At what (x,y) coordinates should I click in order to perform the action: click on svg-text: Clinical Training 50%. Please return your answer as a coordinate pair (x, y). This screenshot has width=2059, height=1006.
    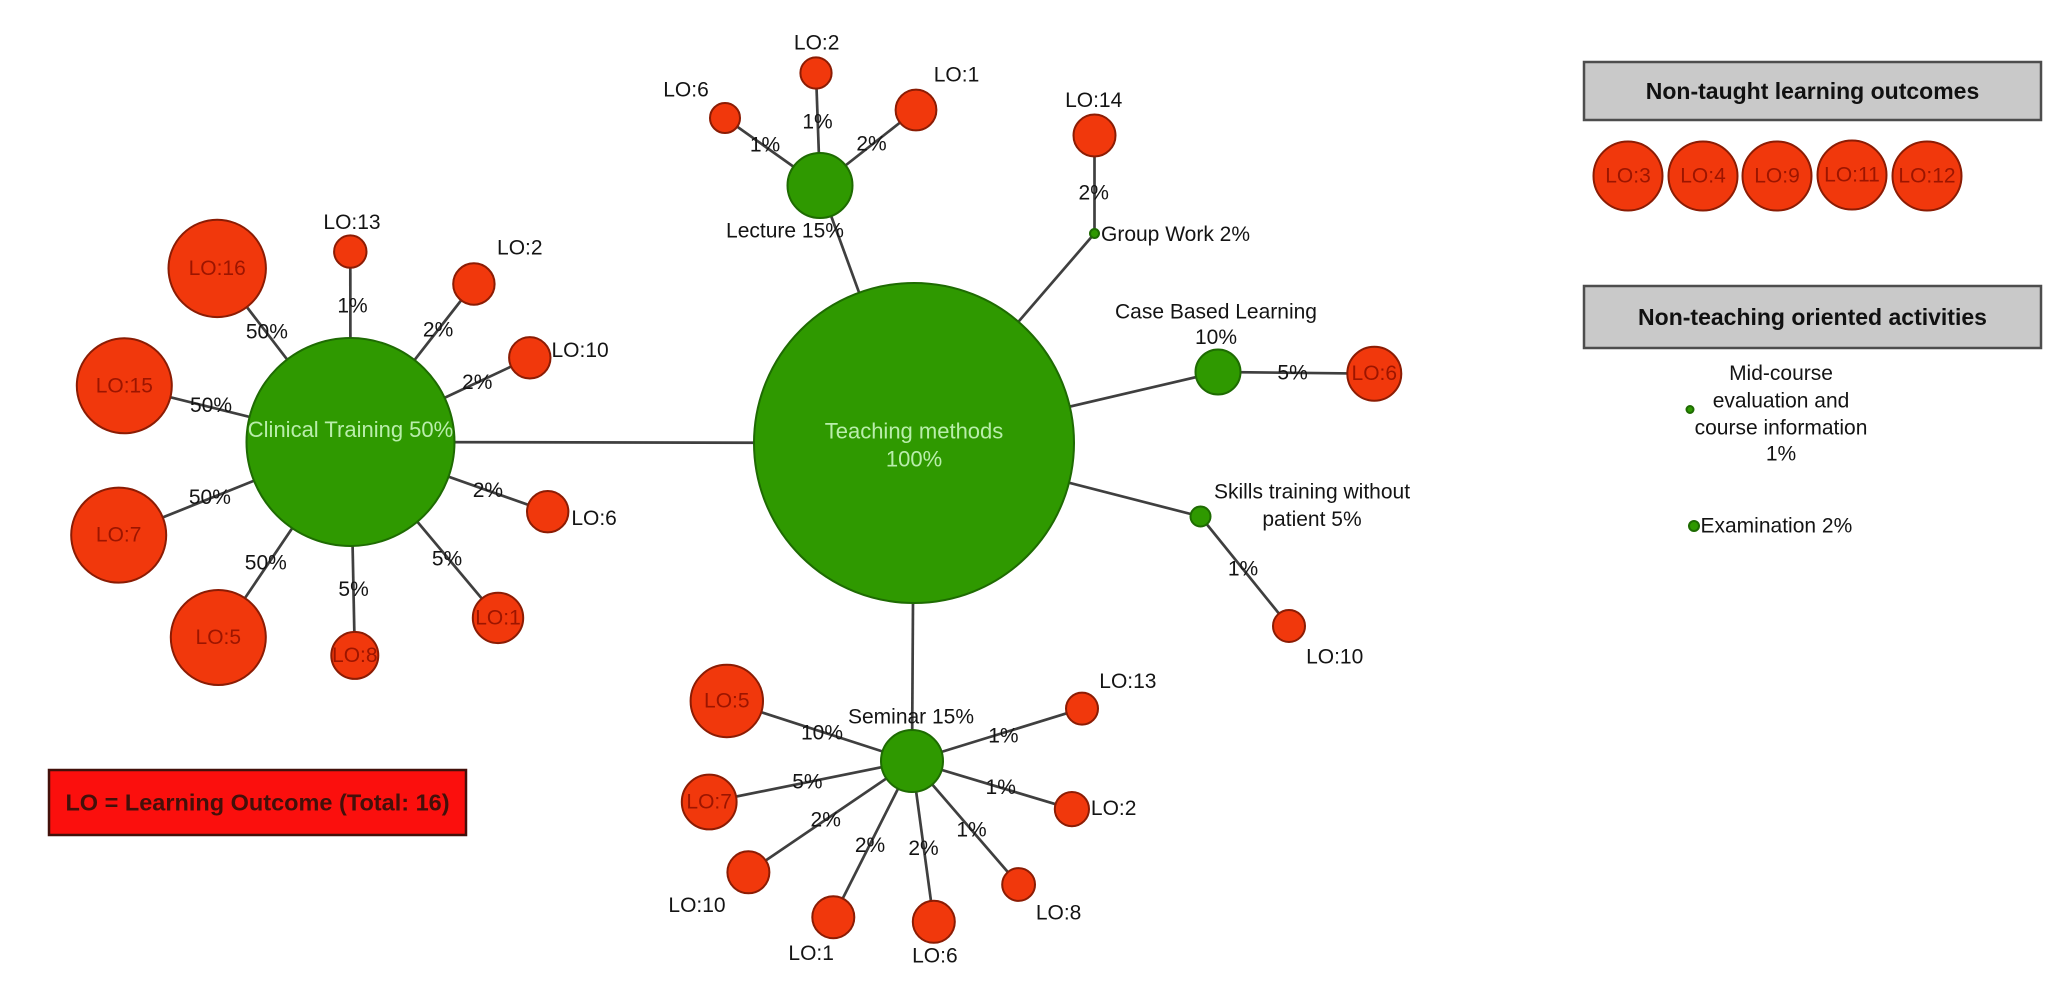
    Looking at the image, I should click on (350, 429).